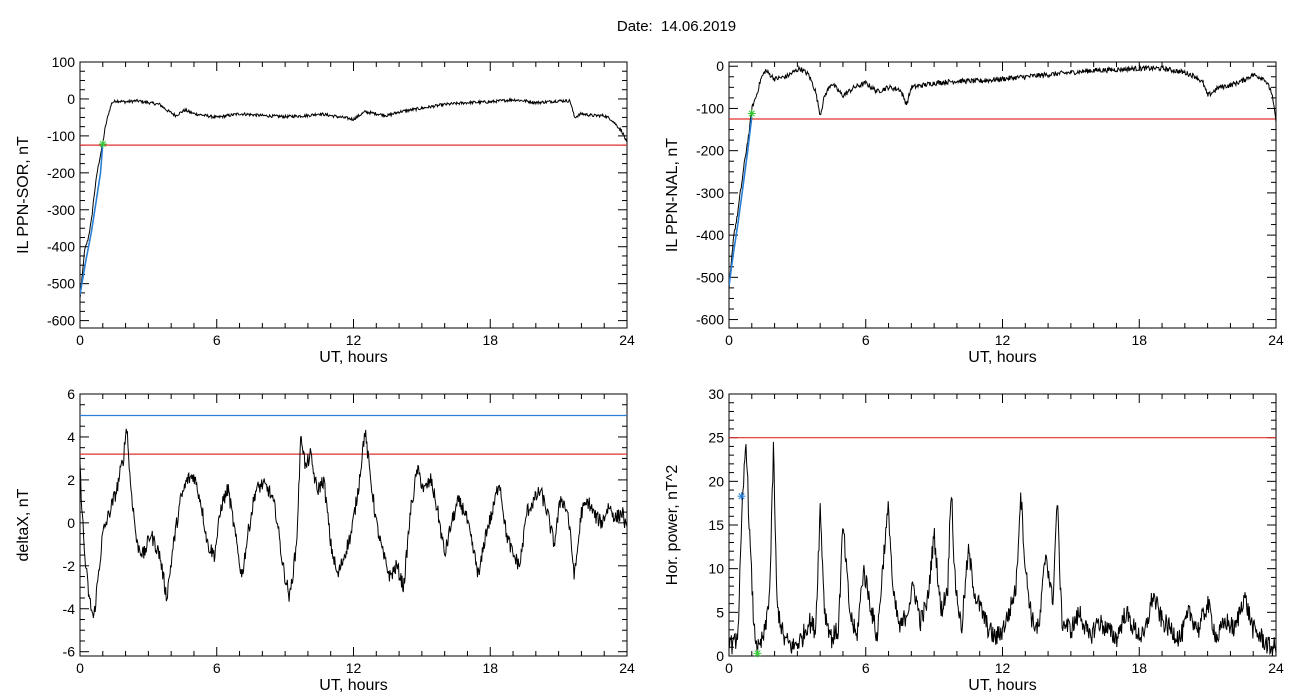 This screenshot has height=700, width=1300. I want to click on y-tick-label: 6, so click(71, 394).